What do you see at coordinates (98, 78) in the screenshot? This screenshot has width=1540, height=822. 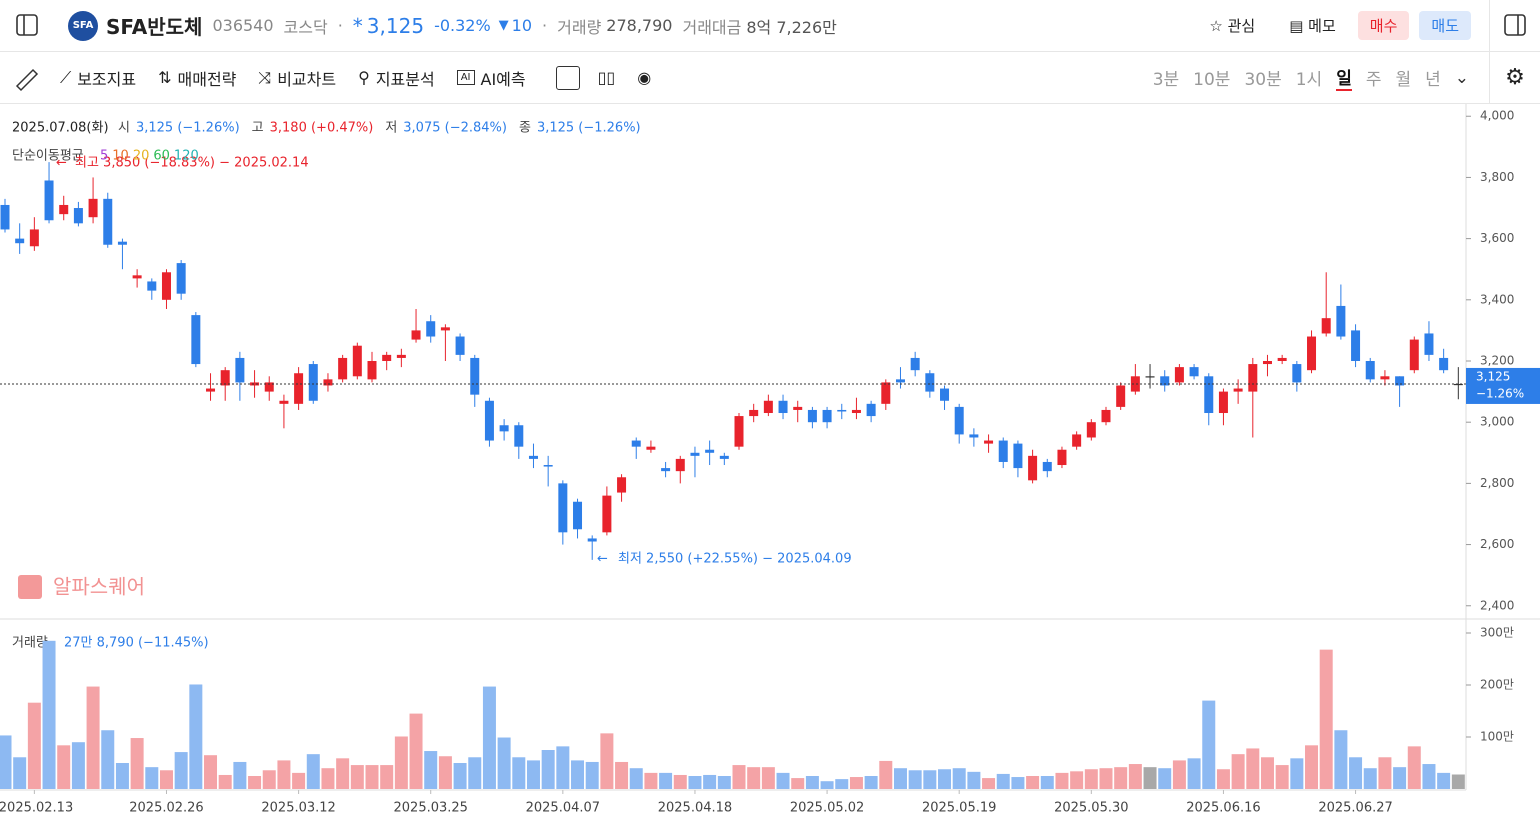 I see `tool: ⟋ 보조지표` at bounding box center [98, 78].